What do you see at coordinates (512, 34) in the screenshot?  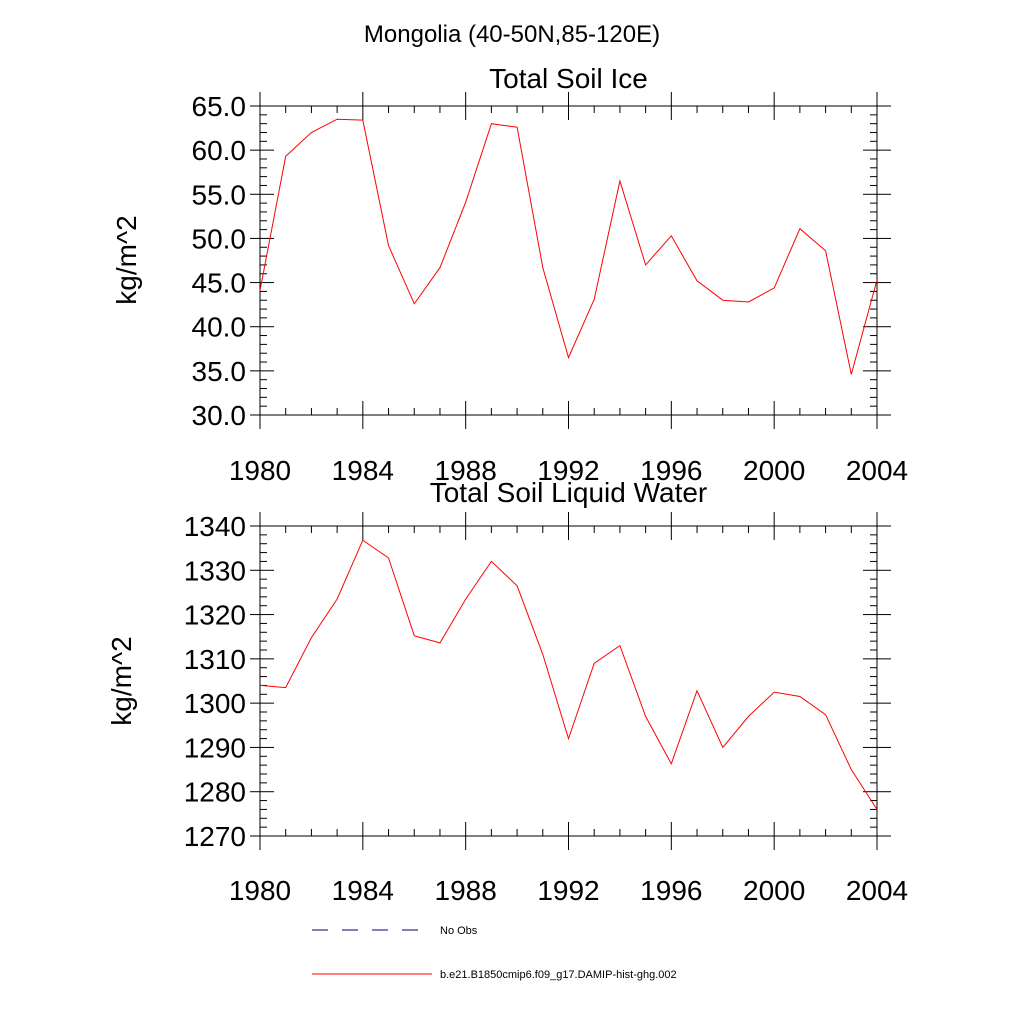 I see `main-title: Mongolia (40-50N,85-120E)` at bounding box center [512, 34].